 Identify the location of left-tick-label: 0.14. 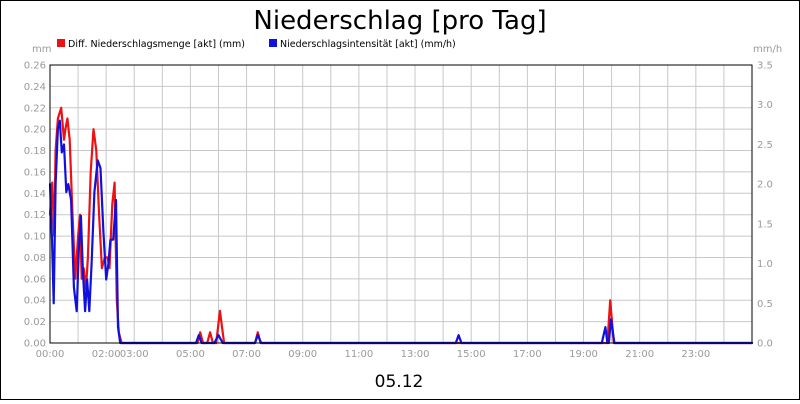
(35, 194).